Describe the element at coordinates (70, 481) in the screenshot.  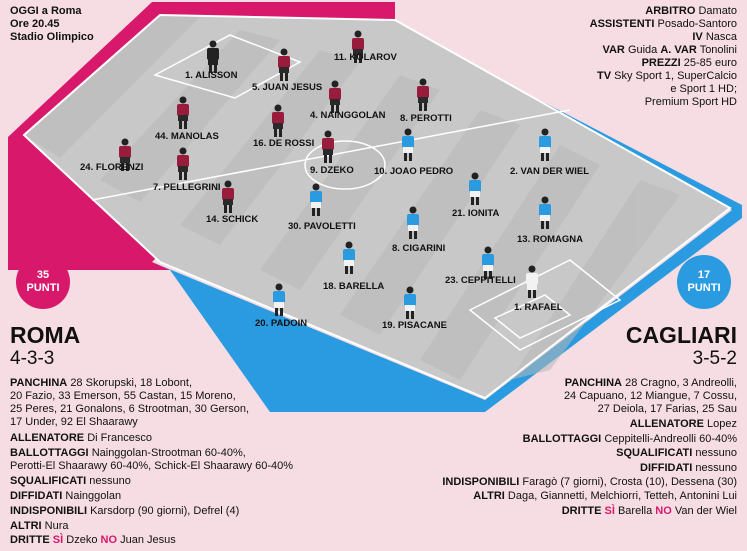
I see `roma-squalificati: SQUALIFICATI nessuno` at that location.